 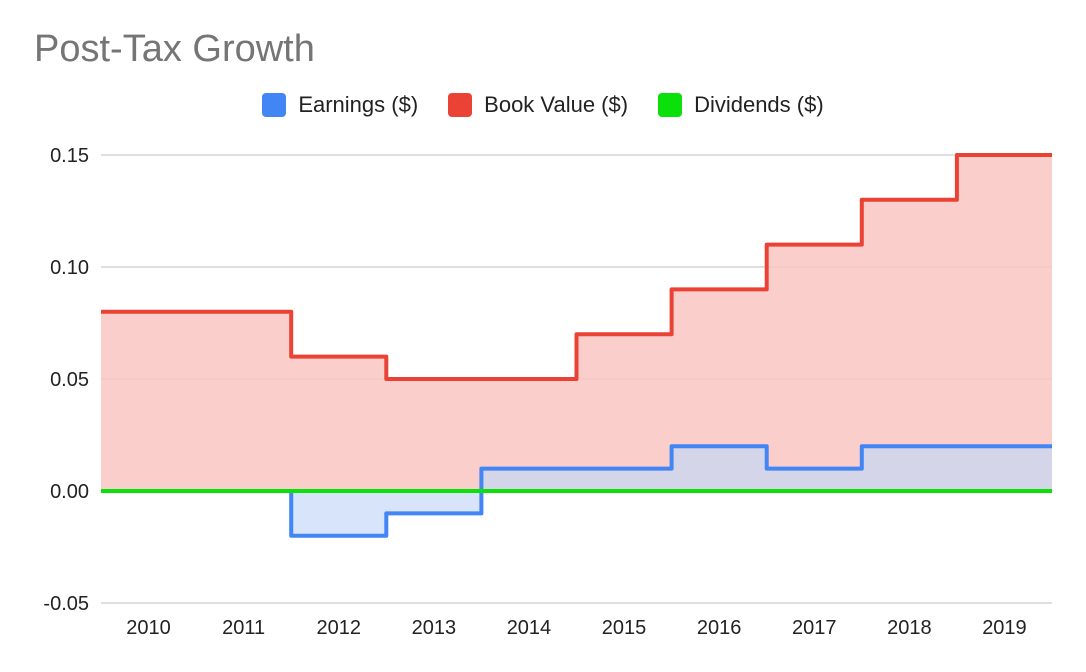 What do you see at coordinates (358, 104) in the screenshot?
I see `legend-label-earnings: Earnings ($)` at bounding box center [358, 104].